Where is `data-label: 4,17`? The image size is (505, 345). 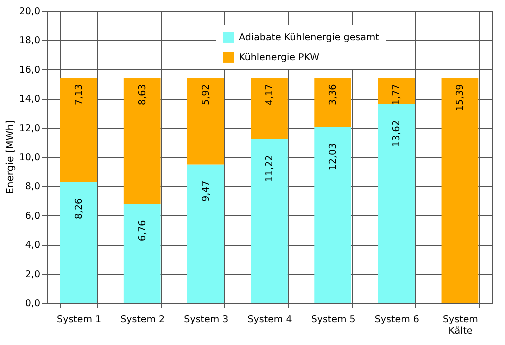 data-label: 4,17 is located at coordinates (270, 95).